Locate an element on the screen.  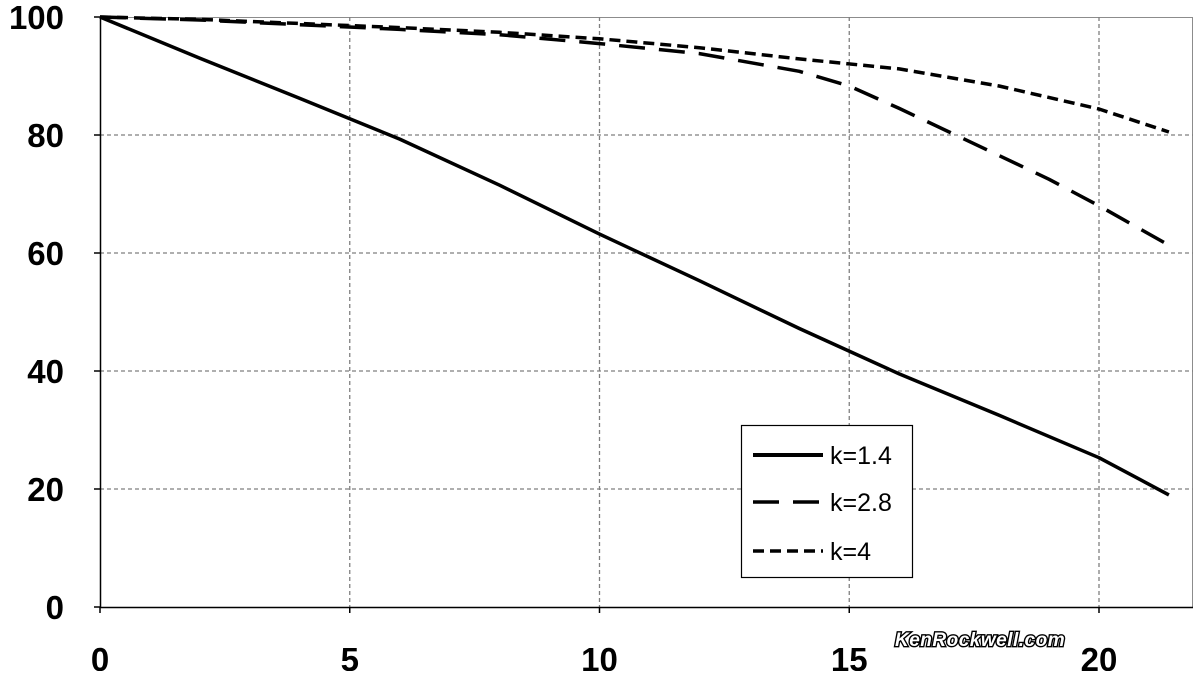
legend-label-1: k=1.4 is located at coordinates (861, 456).